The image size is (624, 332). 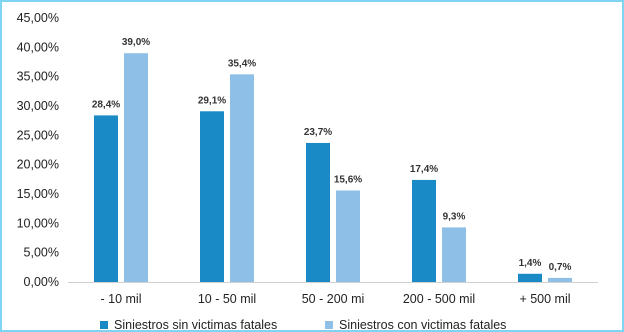 What do you see at coordinates (242, 63) in the screenshot?
I see `data-label: 35,4%` at bounding box center [242, 63].